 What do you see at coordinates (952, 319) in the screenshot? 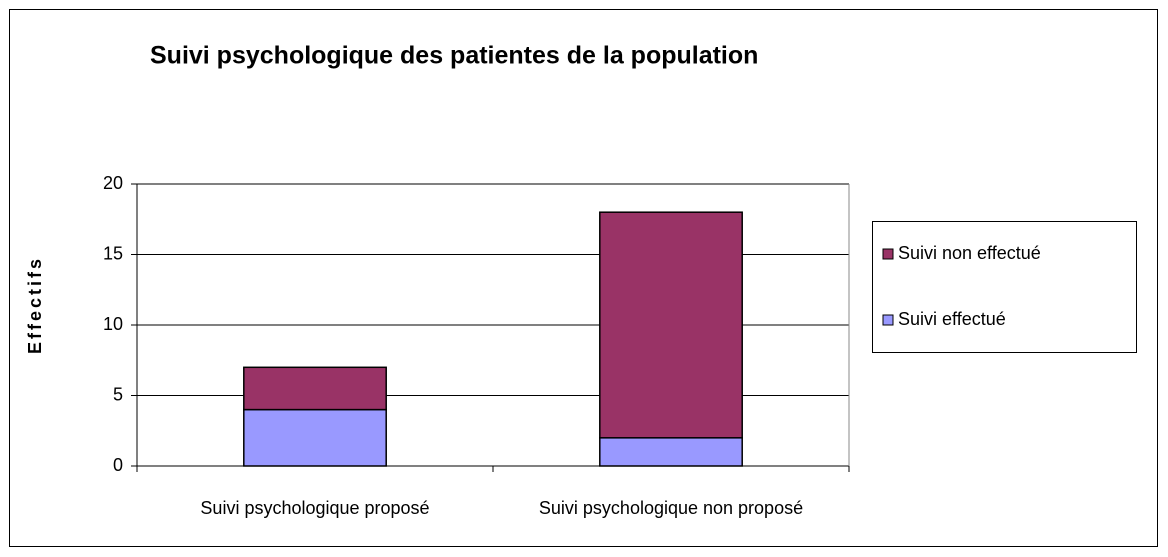
I see `legend-label: Suivi effectué` at bounding box center [952, 319].